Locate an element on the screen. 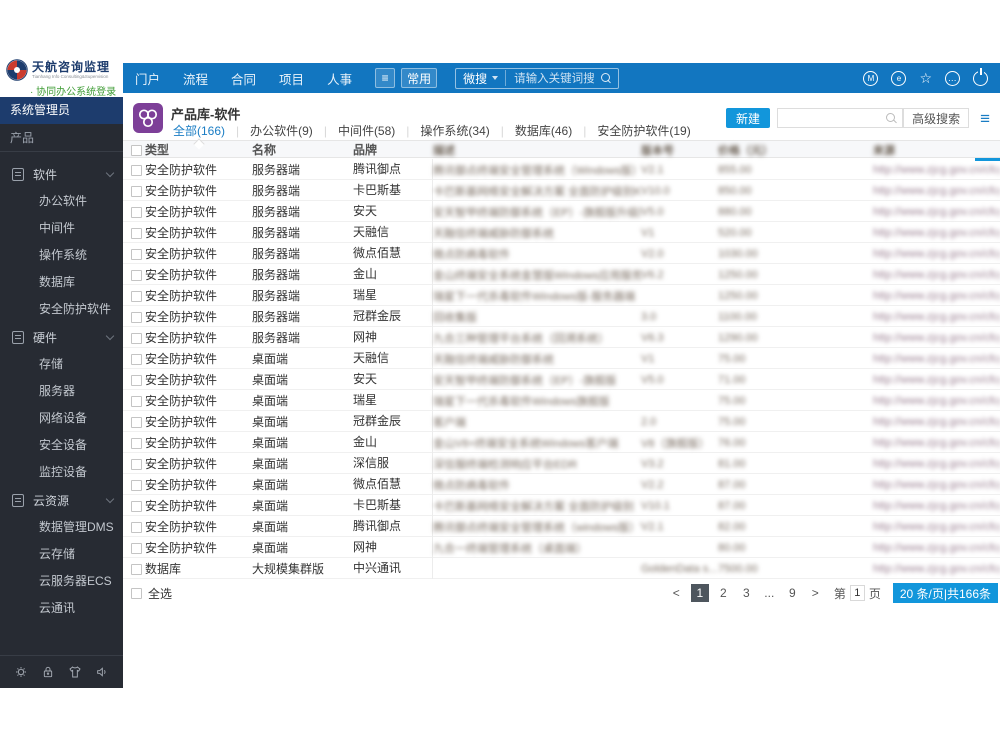  next-page-button: > is located at coordinates (815, 593).